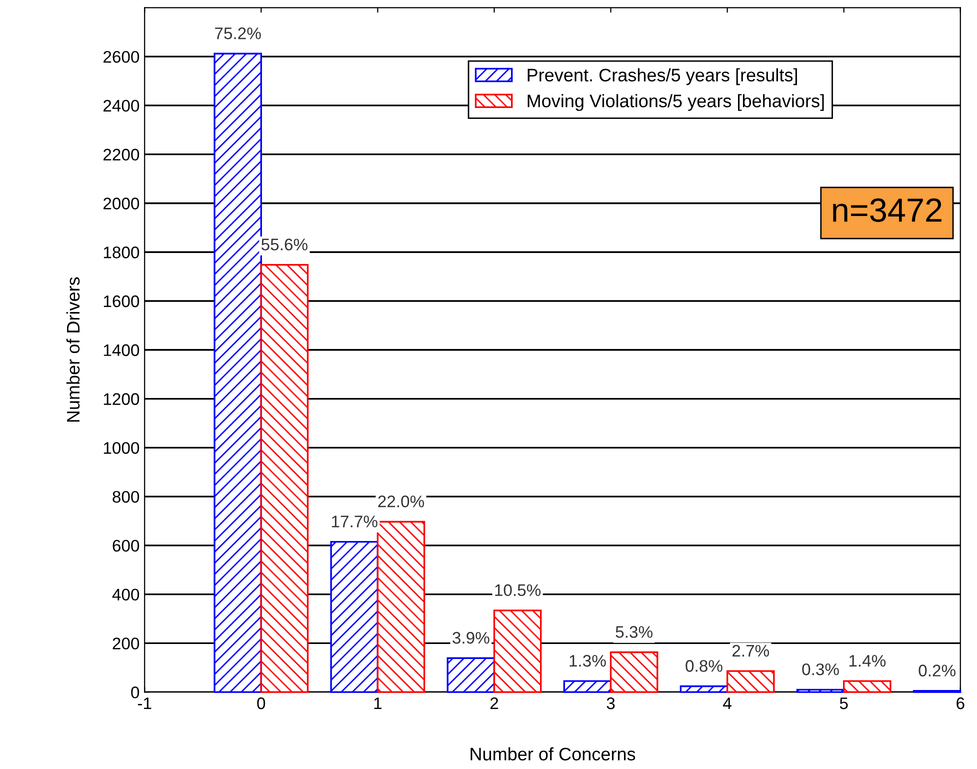 The image size is (977, 769). Describe the element at coordinates (662, 77) in the screenshot. I see `legend-label: Prevent. Crashes/5 years [results]` at that location.